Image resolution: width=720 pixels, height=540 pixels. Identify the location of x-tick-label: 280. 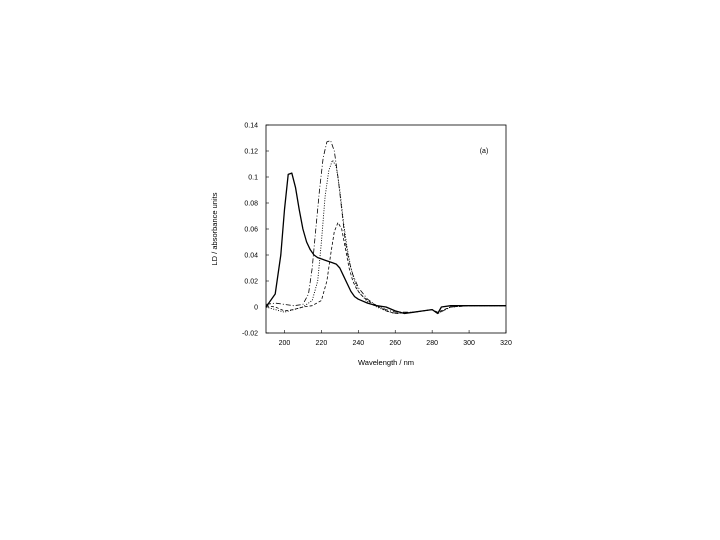
(432, 343).